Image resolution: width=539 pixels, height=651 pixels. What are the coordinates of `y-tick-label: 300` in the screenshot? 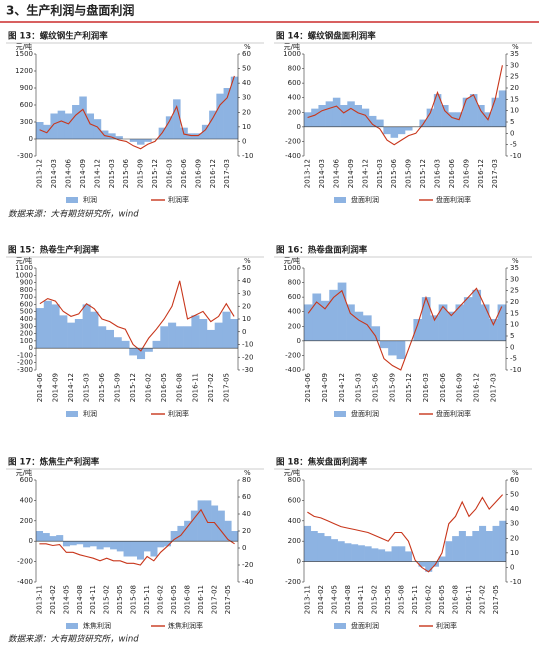 It's located at (26, 326).